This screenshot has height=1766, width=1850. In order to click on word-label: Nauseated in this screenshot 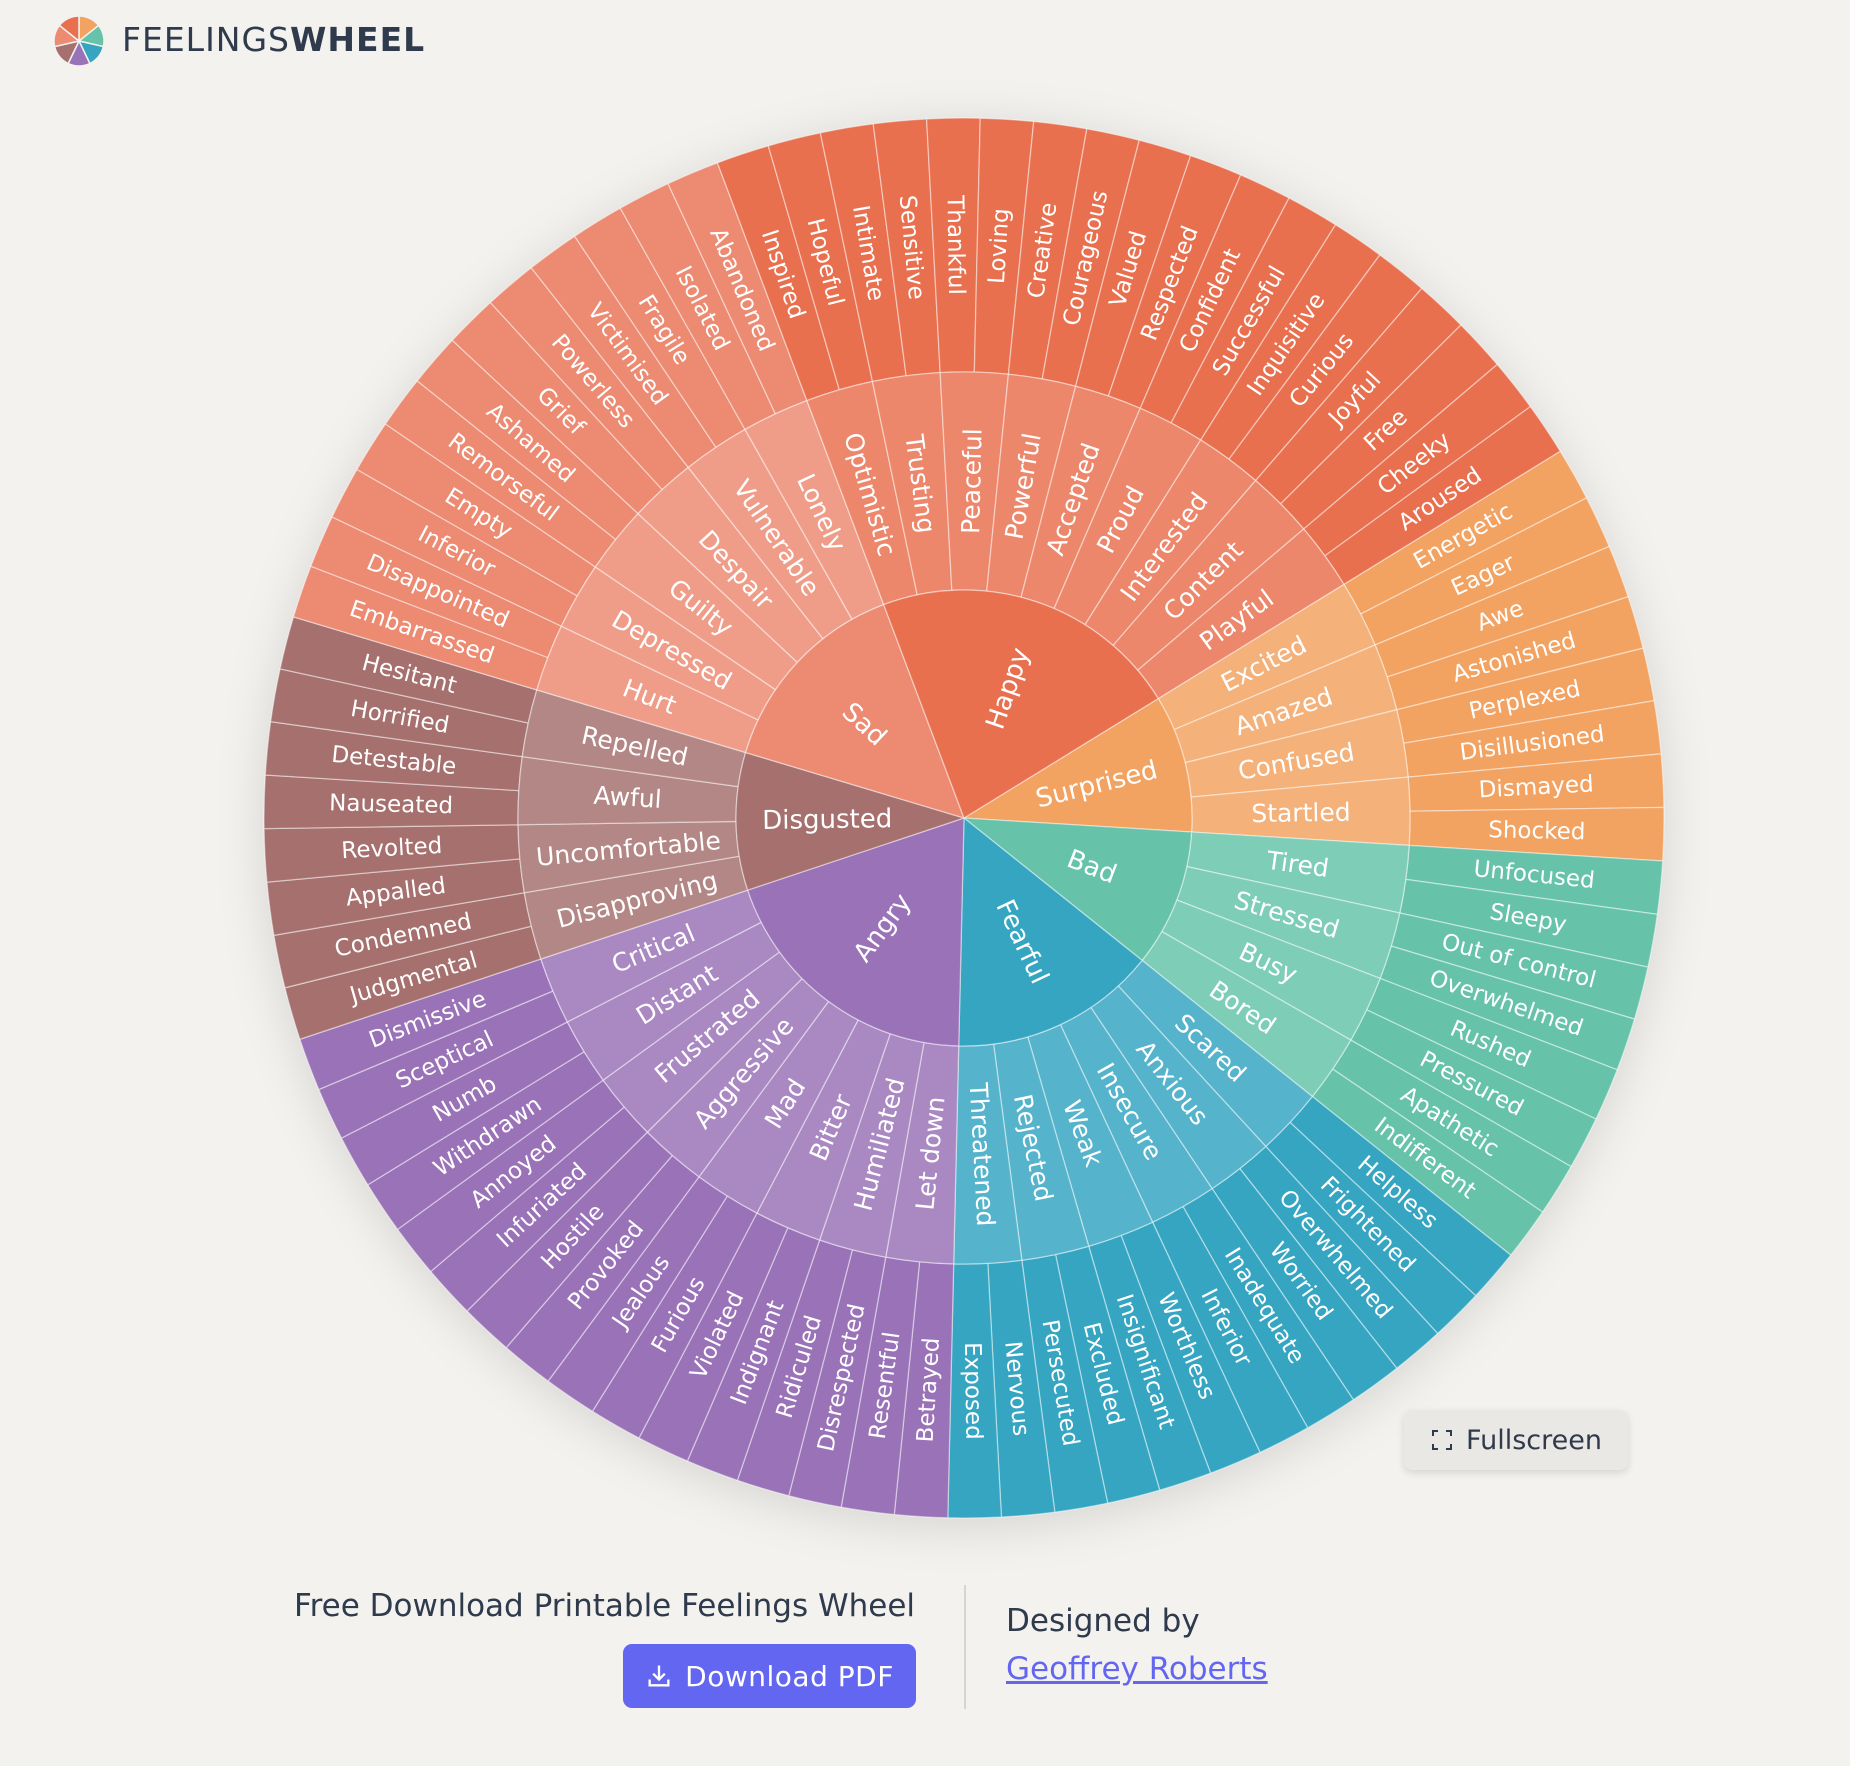, I will do `click(391, 804)`.